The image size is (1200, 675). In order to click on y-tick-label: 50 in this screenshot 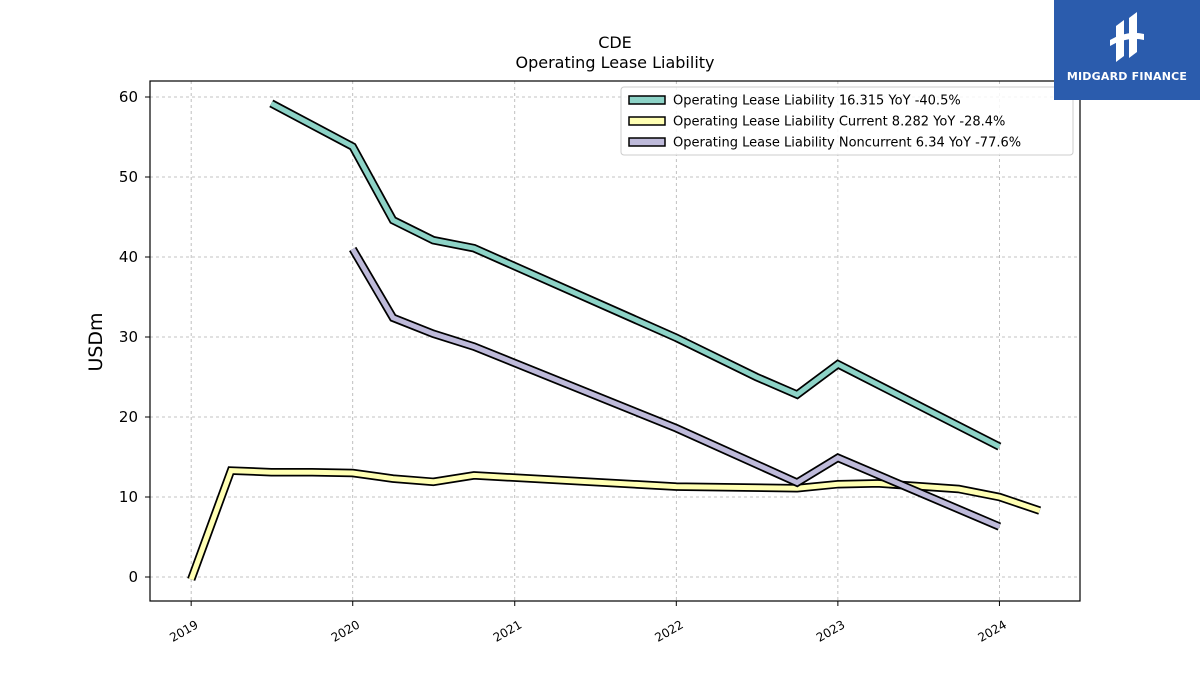, I will do `click(128, 177)`.